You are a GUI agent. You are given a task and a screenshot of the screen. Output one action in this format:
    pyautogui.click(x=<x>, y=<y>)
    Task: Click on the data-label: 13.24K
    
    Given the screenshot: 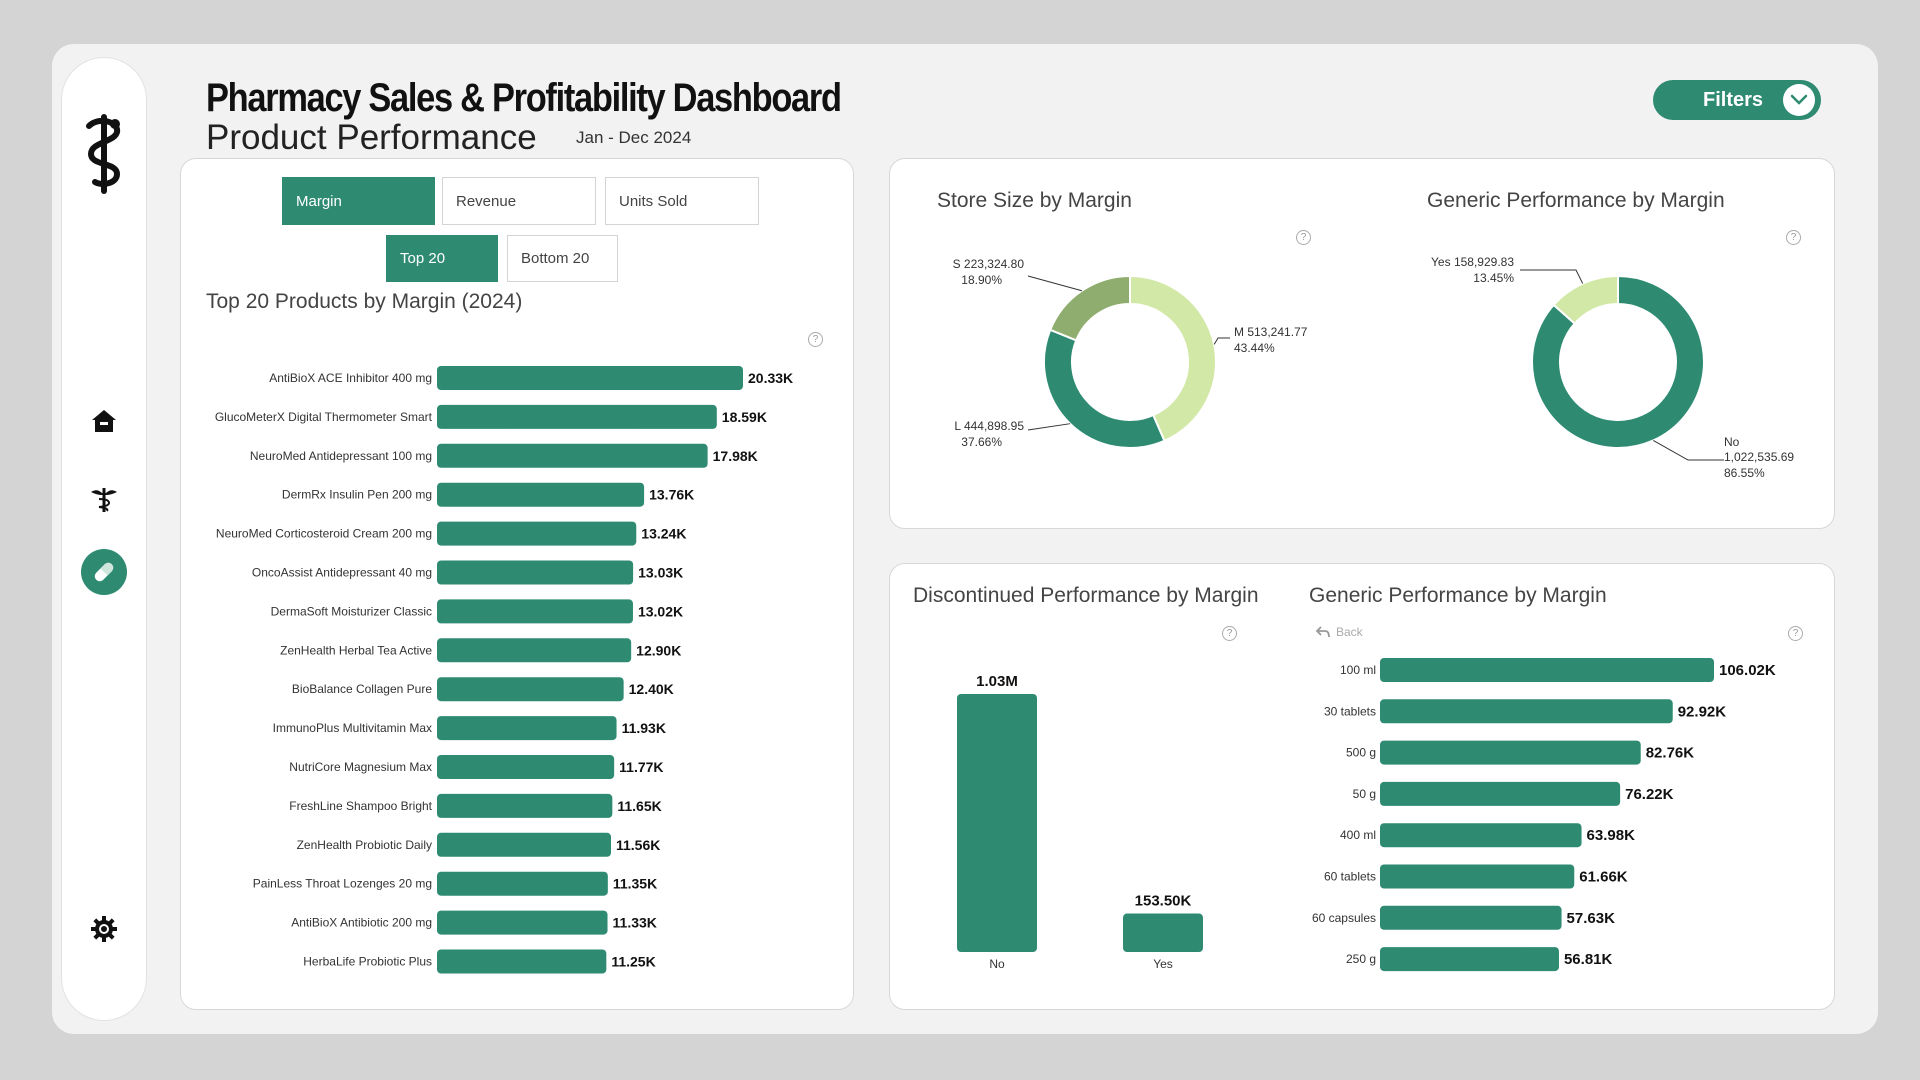 What is the action you would take?
    pyautogui.click(x=663, y=534)
    